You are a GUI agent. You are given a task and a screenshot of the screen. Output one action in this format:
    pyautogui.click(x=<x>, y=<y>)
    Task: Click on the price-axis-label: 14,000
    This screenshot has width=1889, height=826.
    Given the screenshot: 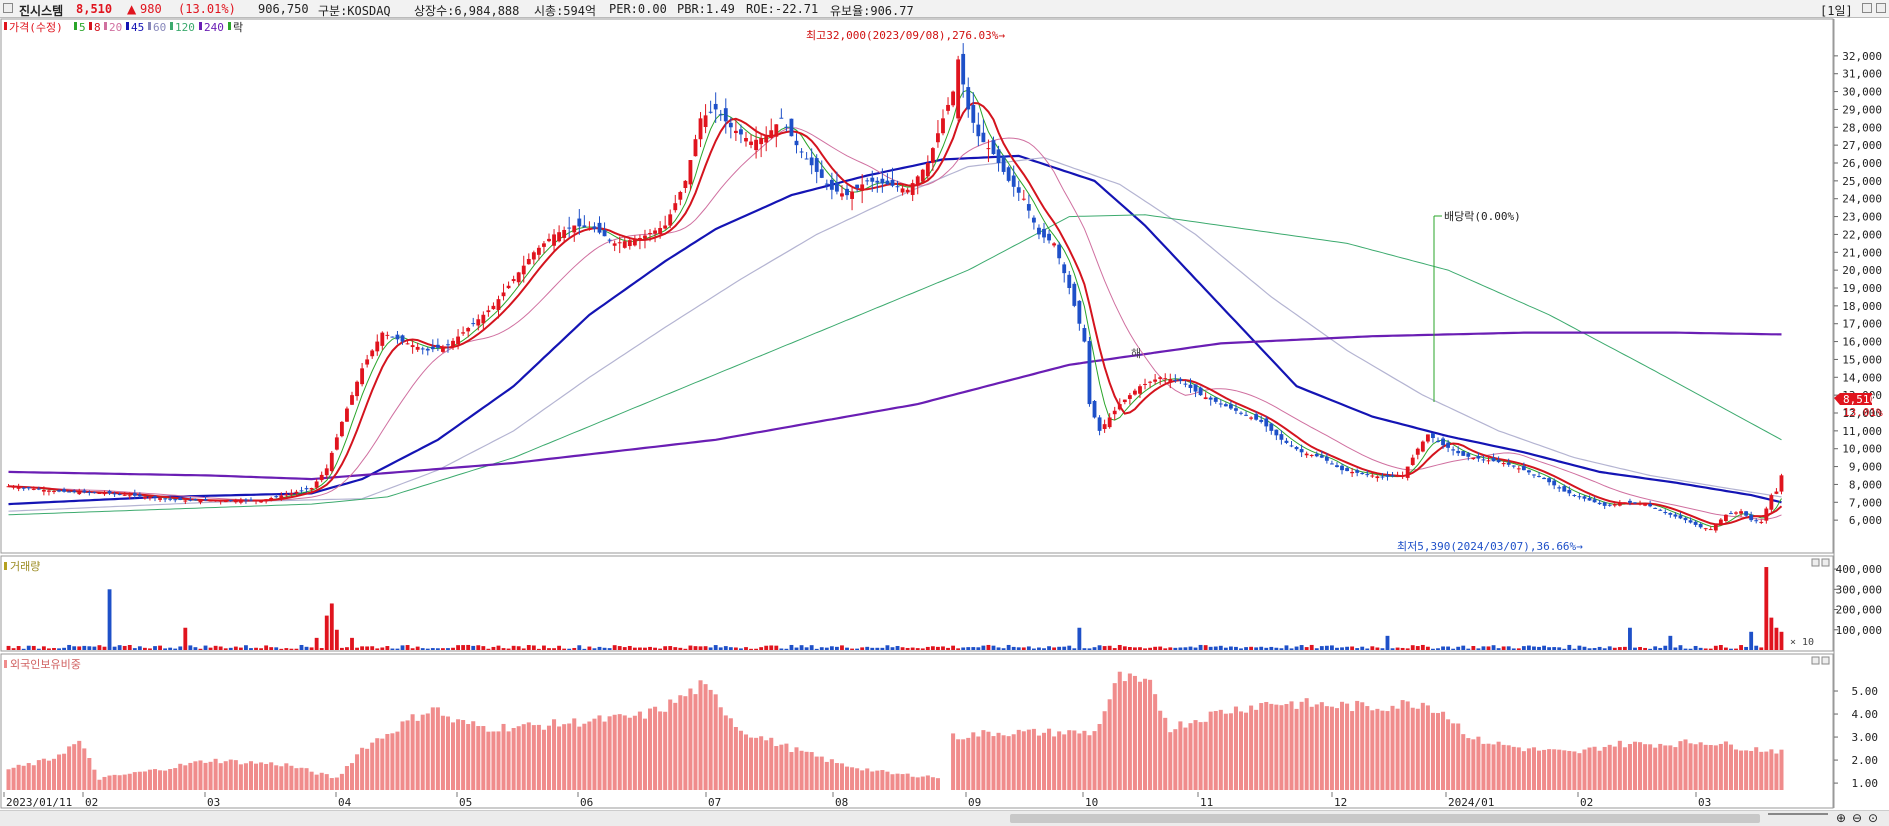 What is the action you would take?
    pyautogui.click(x=1862, y=377)
    